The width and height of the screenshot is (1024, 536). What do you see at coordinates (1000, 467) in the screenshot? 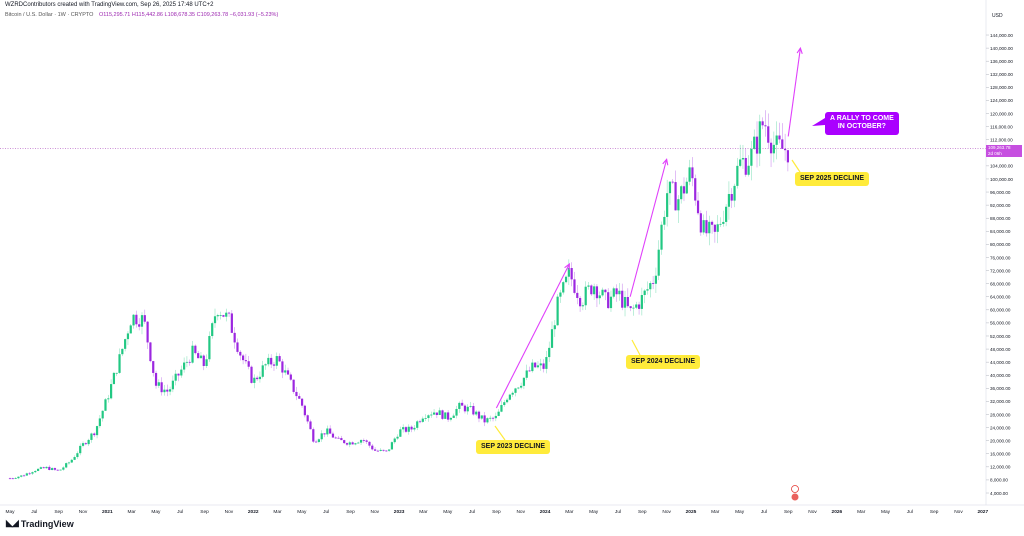
I see `price-tick-label: 12,000.00` at bounding box center [1000, 467].